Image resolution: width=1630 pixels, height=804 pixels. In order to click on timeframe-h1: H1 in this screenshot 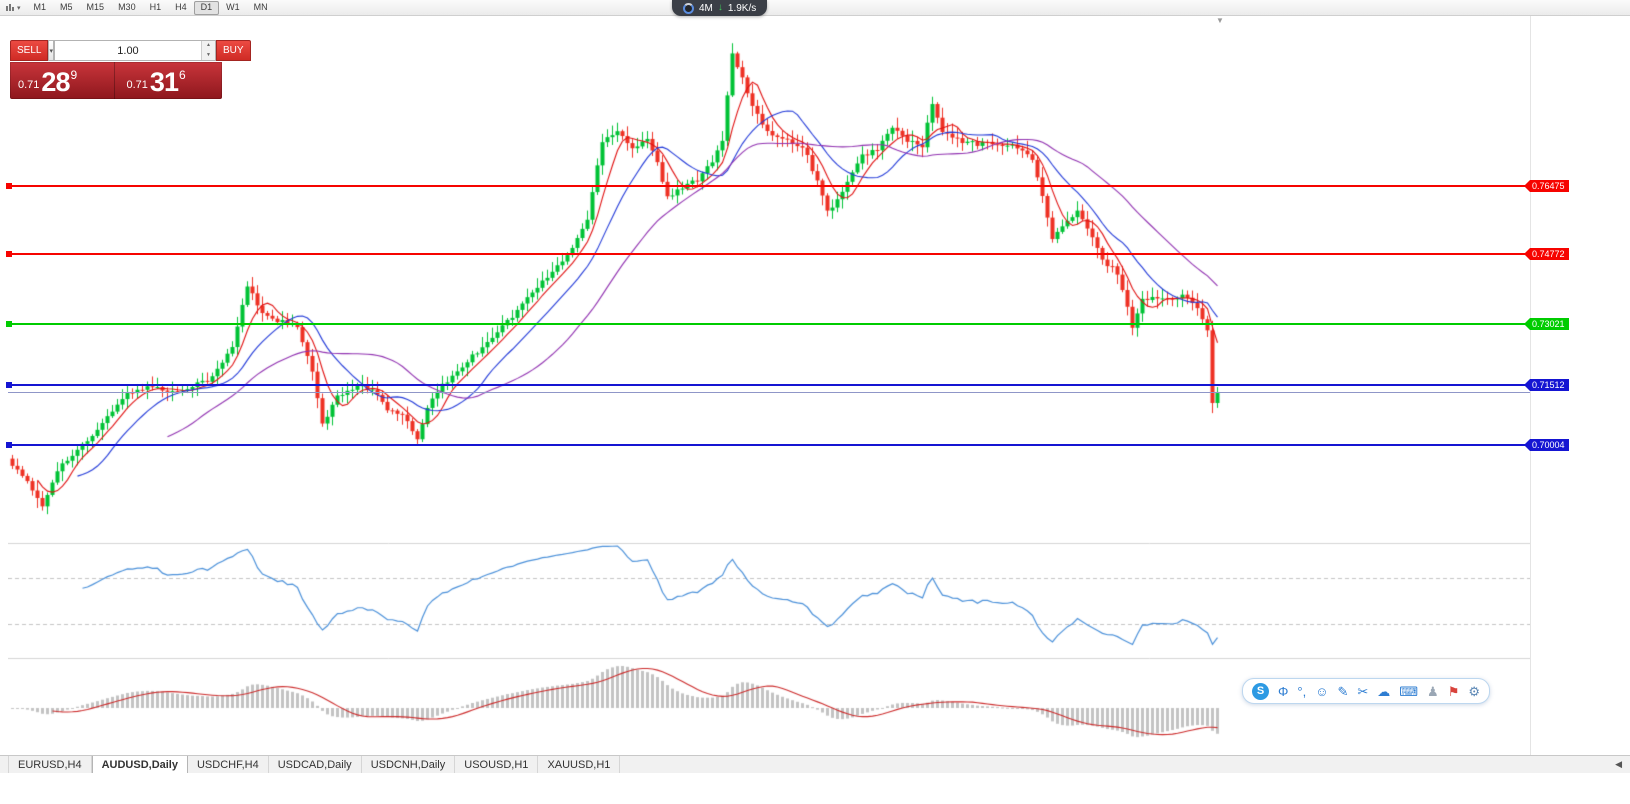, I will do `click(156, 8)`.